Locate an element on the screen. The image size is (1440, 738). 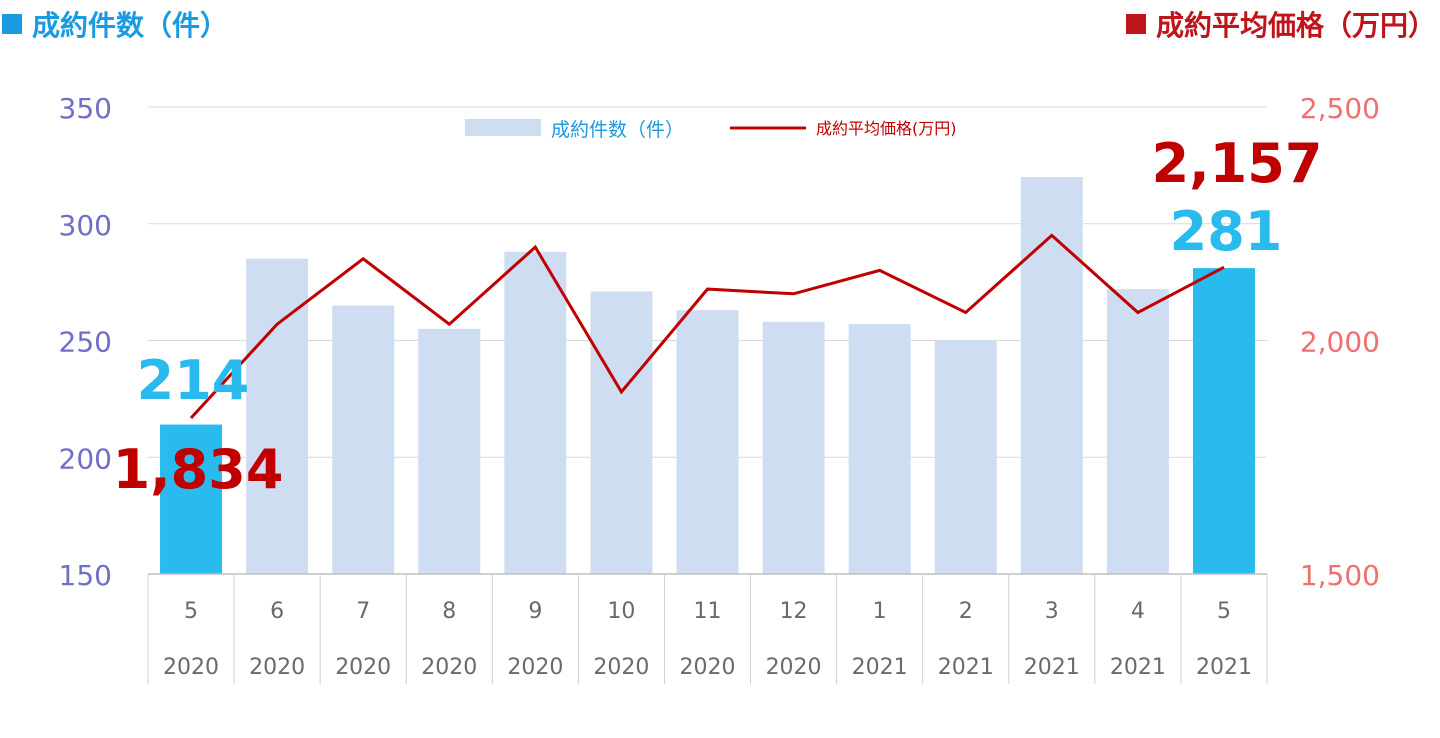
left-y-tick-label: 300 is located at coordinates (85, 225).